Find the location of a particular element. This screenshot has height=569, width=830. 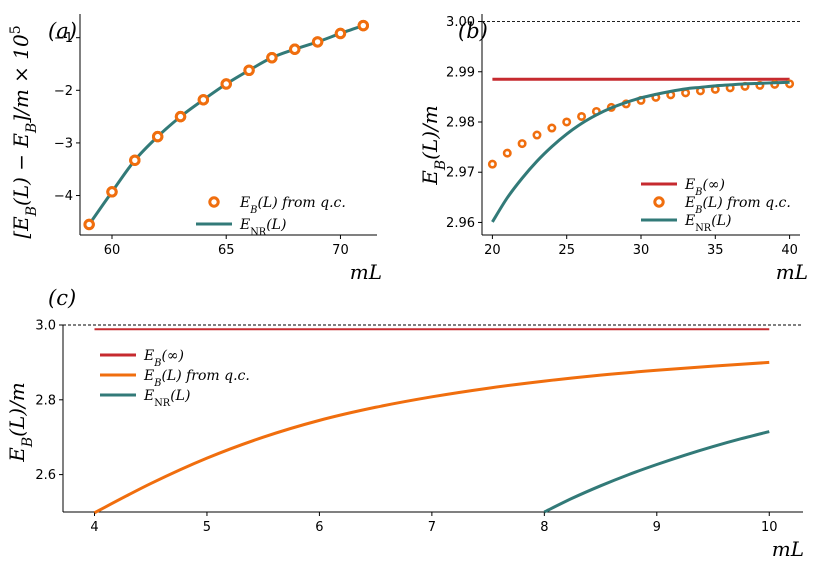

x-tick-label: 5 is located at coordinates (207, 527).